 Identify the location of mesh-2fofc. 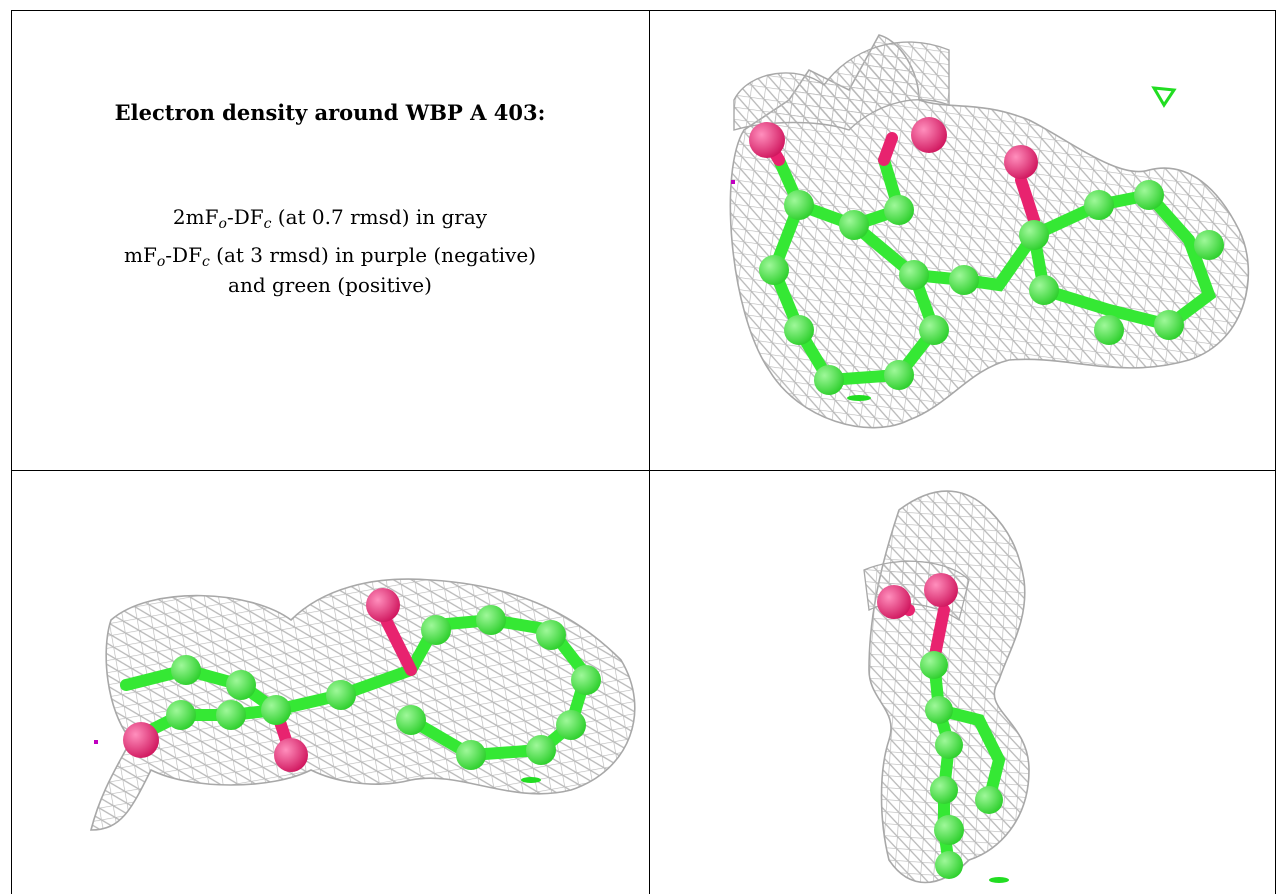
(362, 704).